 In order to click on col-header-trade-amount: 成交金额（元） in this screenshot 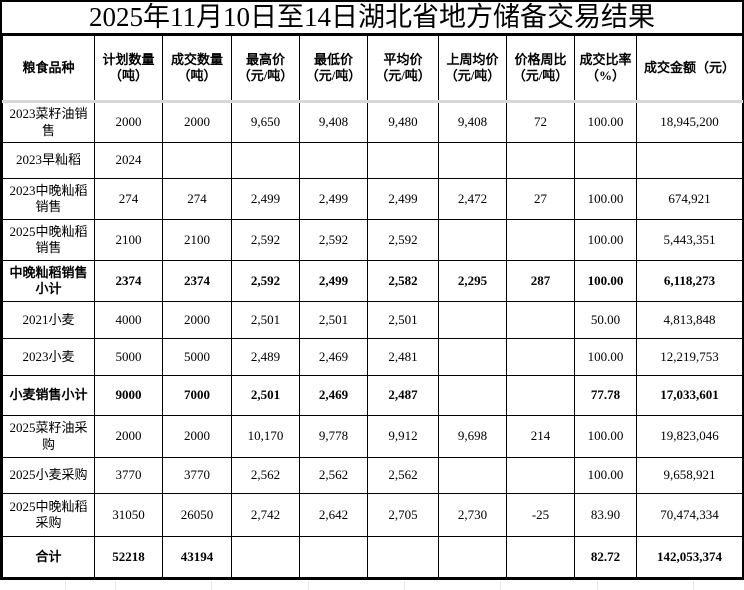, I will do `click(689, 69)`.